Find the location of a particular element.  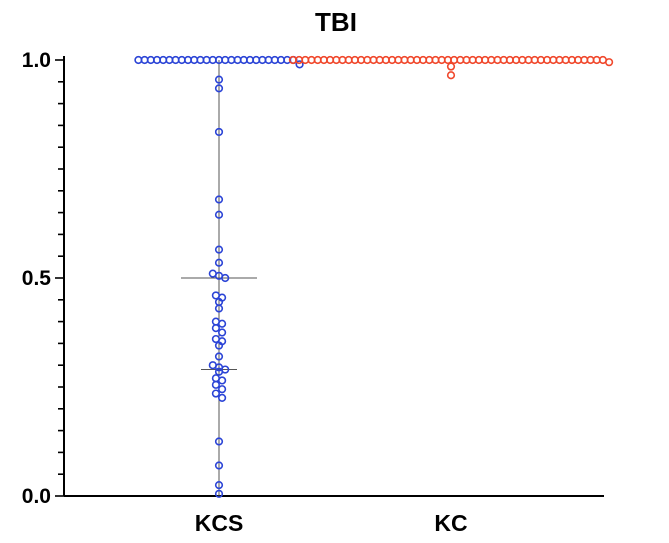

chart-title: TBI is located at coordinates (336, 22).